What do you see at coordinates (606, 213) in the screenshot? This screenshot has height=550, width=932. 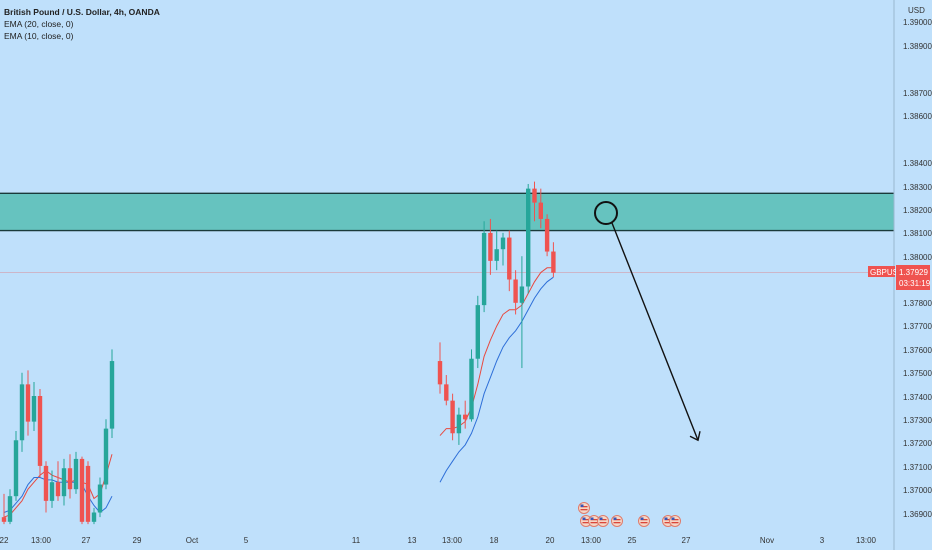 I see `highlight-circle` at bounding box center [606, 213].